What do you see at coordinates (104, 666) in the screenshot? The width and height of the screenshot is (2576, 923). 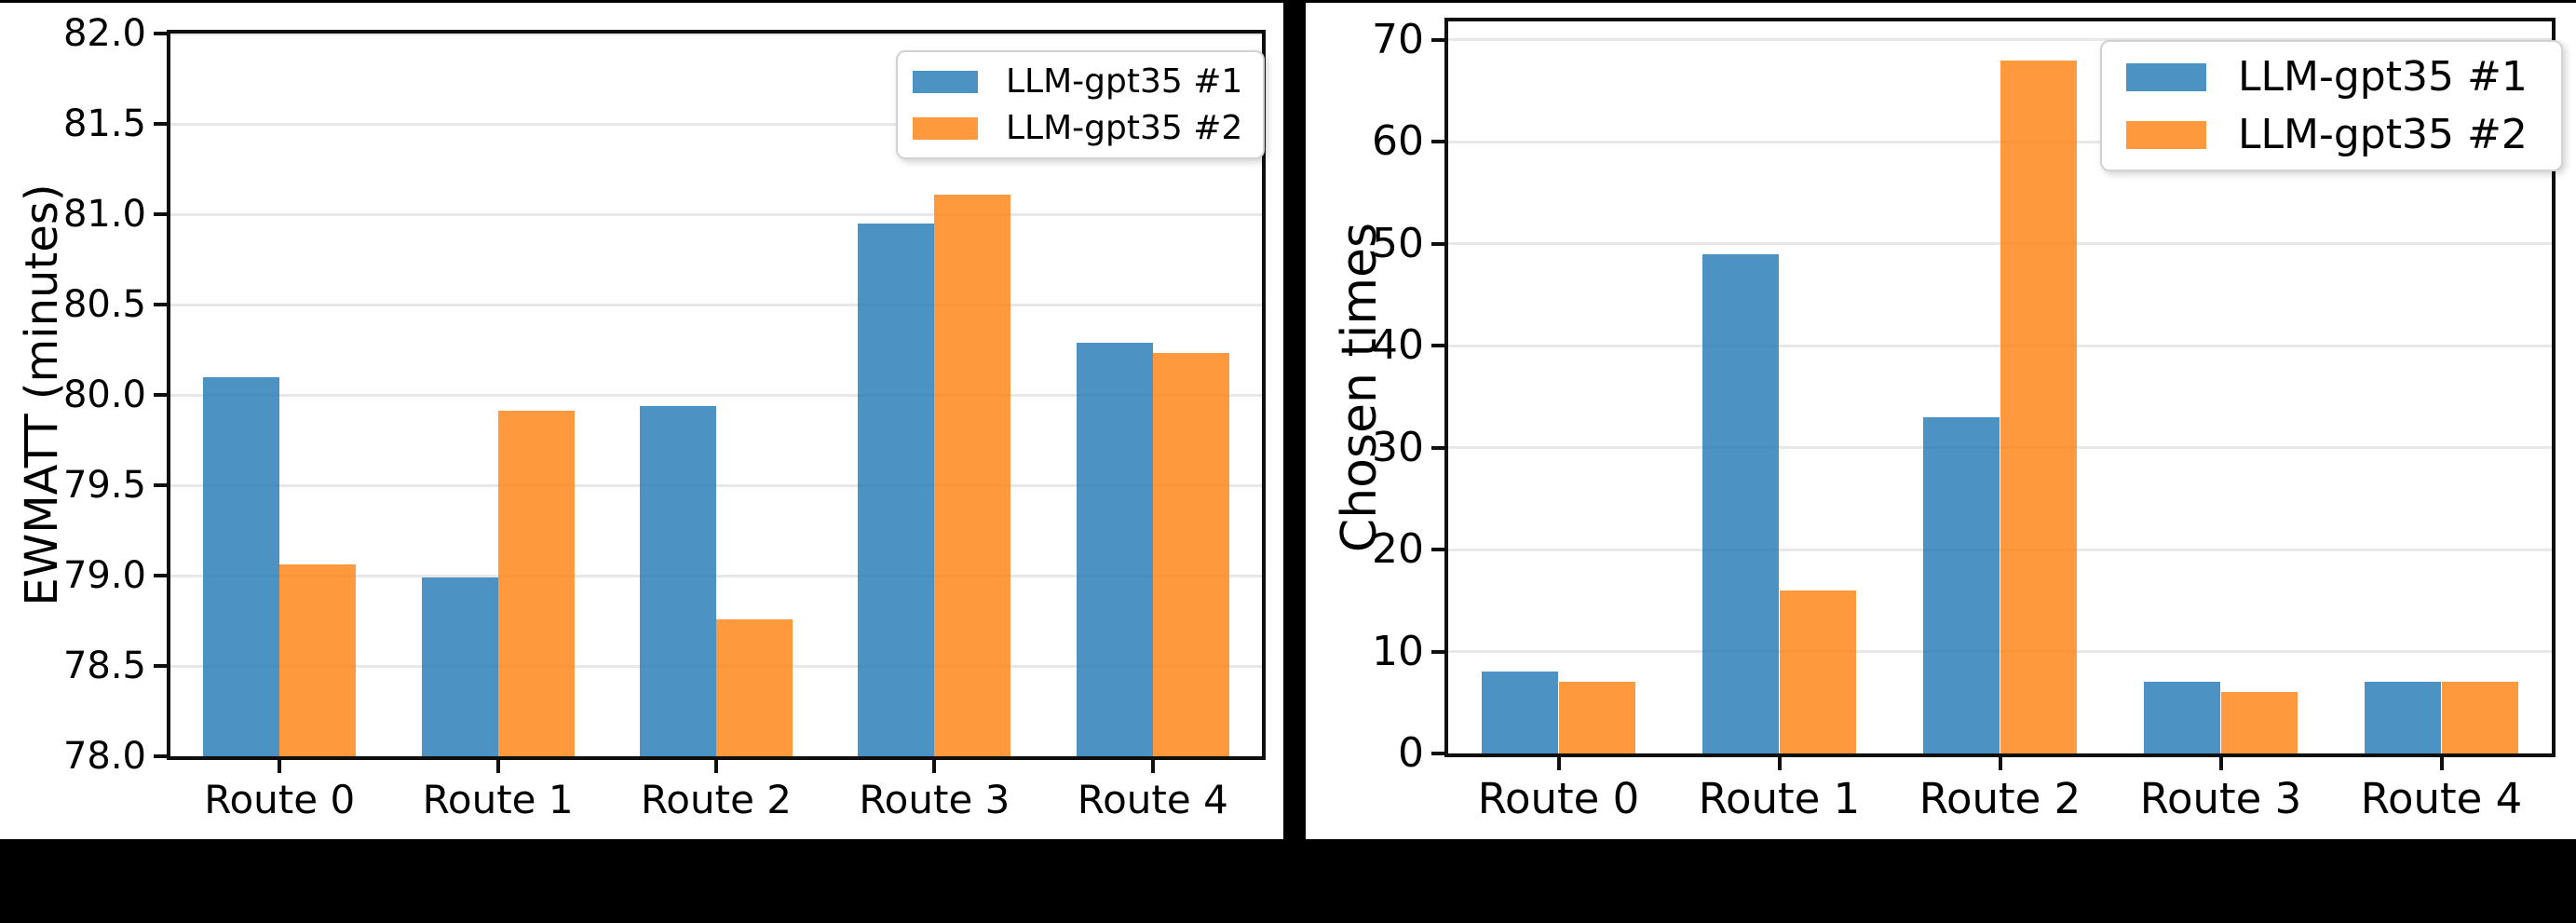 I see `y-tick-label: 78.5` at bounding box center [104, 666].